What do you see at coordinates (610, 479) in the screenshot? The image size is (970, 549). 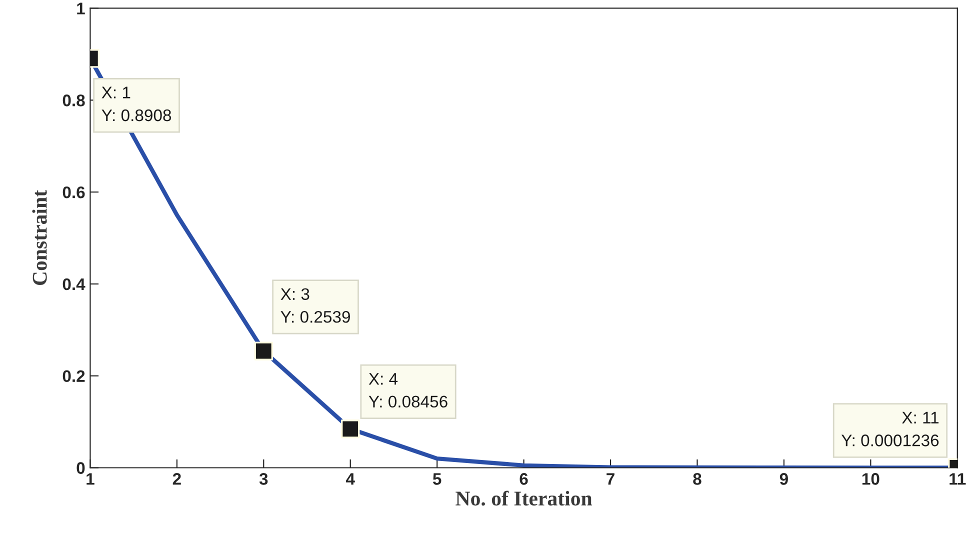 I see `x-tick-label: 7` at bounding box center [610, 479].